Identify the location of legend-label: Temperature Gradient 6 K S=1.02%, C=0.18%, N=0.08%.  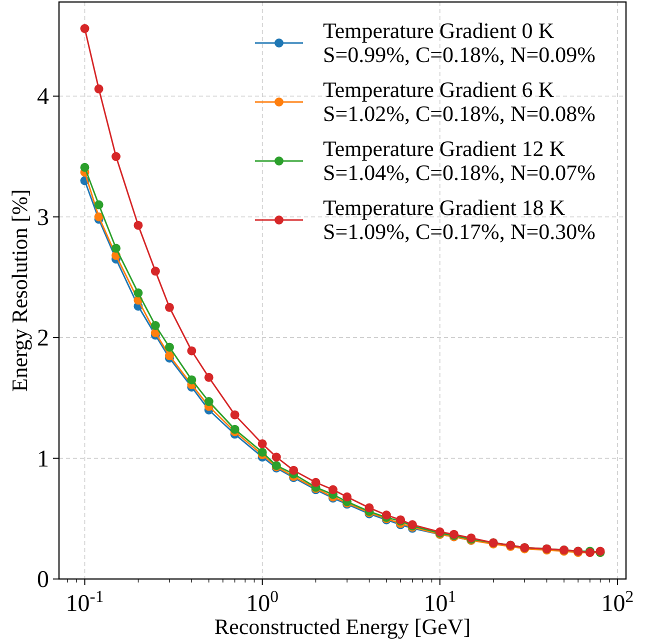
(459, 101).